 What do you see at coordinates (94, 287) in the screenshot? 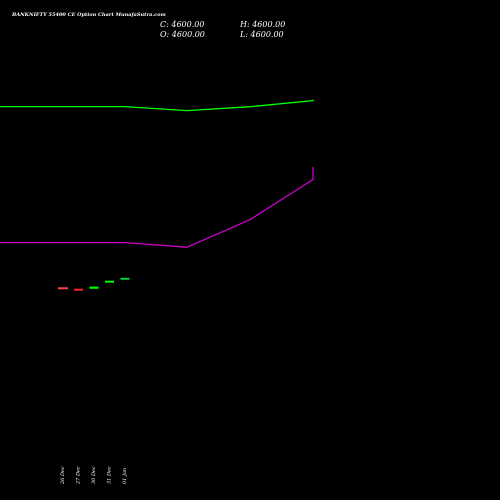
I see `candle-30-dec` at bounding box center [94, 287].